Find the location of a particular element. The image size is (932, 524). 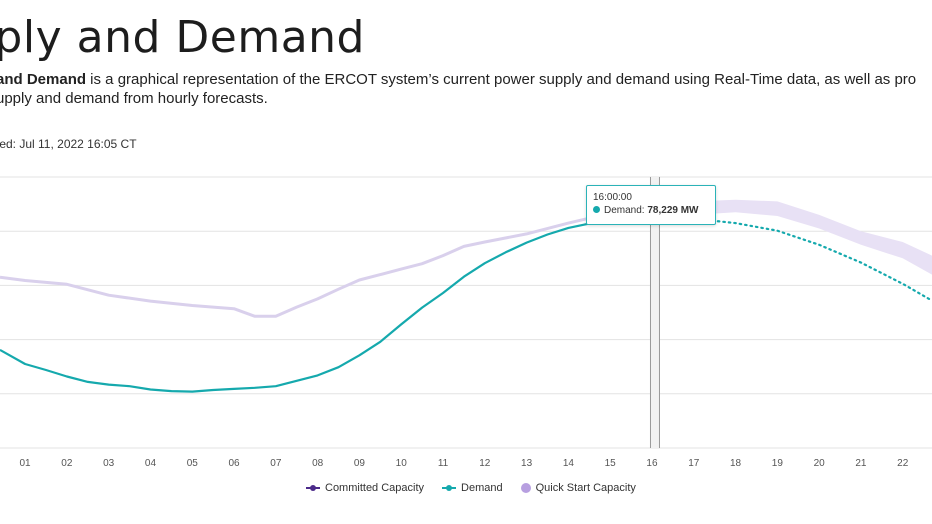

legend-item-demand: Demand is located at coordinates (472, 488).